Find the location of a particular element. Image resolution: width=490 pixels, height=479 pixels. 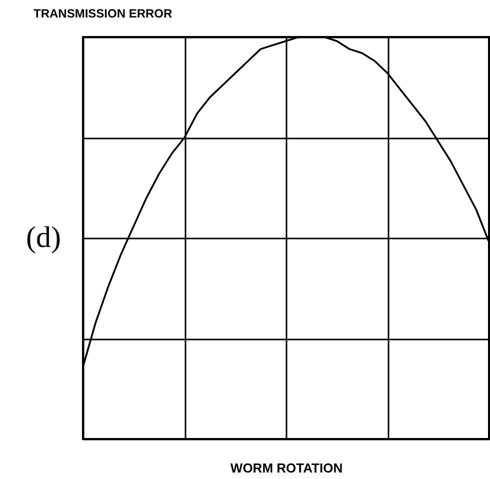

x-axis-title: WORM ROTATION is located at coordinates (286, 468).